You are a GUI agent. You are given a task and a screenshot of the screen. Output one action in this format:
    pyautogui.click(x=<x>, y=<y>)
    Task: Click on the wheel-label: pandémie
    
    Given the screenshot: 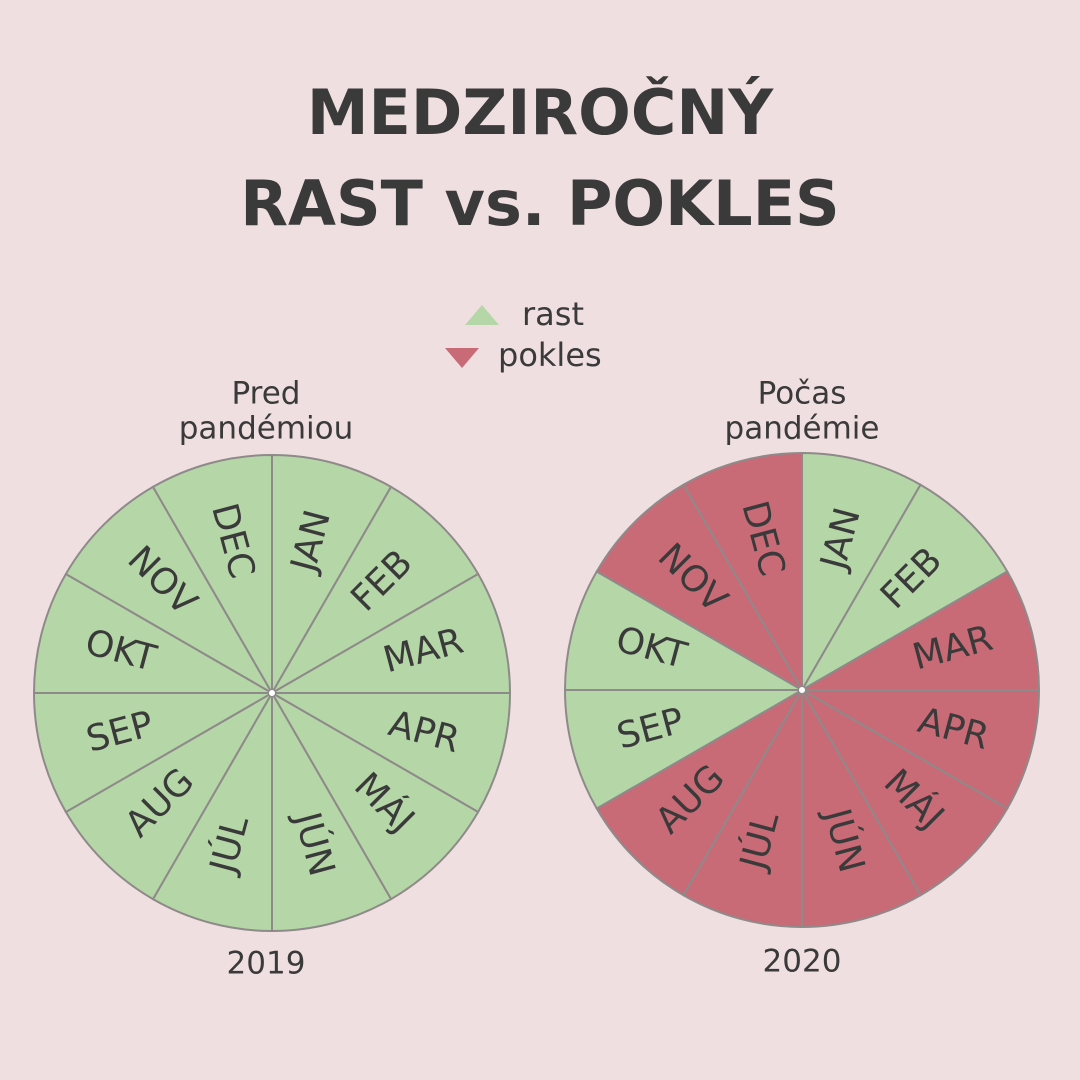 What is the action you would take?
    pyautogui.click(x=802, y=429)
    